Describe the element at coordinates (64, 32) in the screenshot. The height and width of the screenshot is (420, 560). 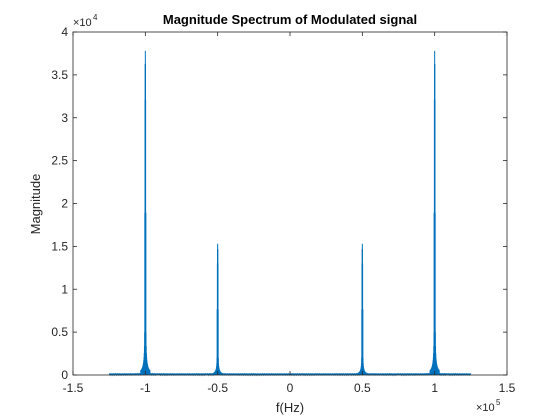
I see `y-tick-label: 4` at that location.